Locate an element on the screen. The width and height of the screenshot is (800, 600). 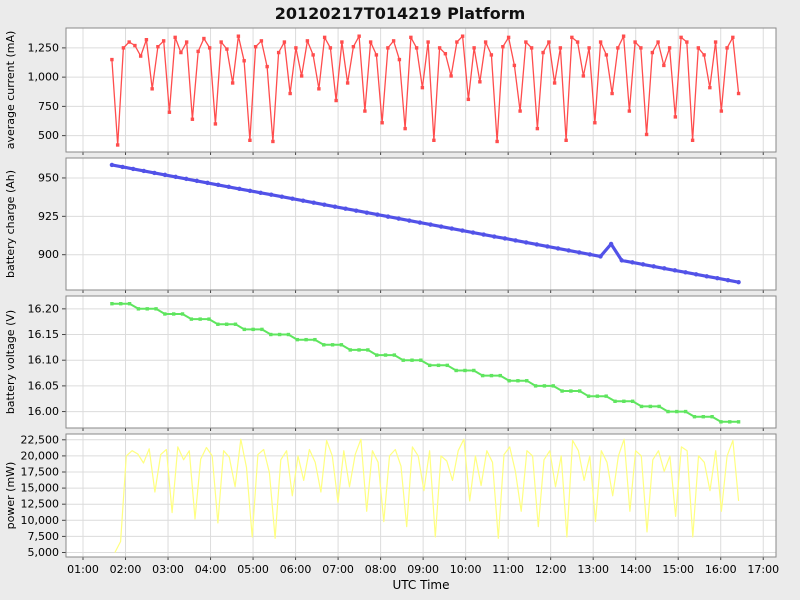
y-tick-label: 16.00 is located at coordinates (44, 411).